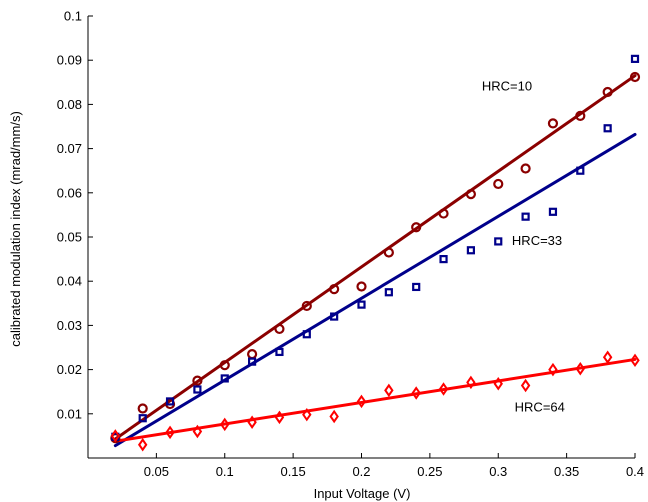 Image resolution: width=648 pixels, height=502 pixels. I want to click on y-tick-label: 0.09, so click(69, 60).